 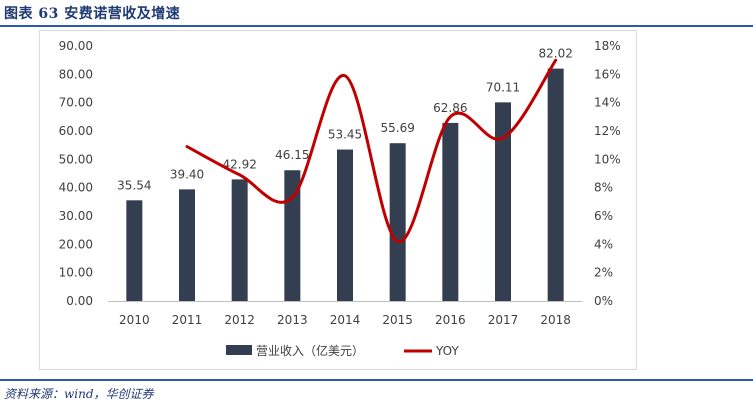 I want to click on y-right-tick-label: 16%, so click(x=607, y=74).